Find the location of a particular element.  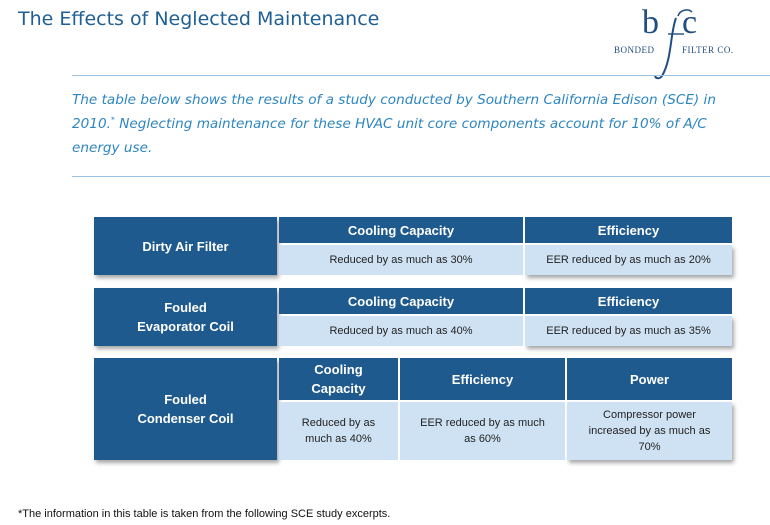

value-efficiency-row1: EER reduced by as much as 20% is located at coordinates (628, 260).